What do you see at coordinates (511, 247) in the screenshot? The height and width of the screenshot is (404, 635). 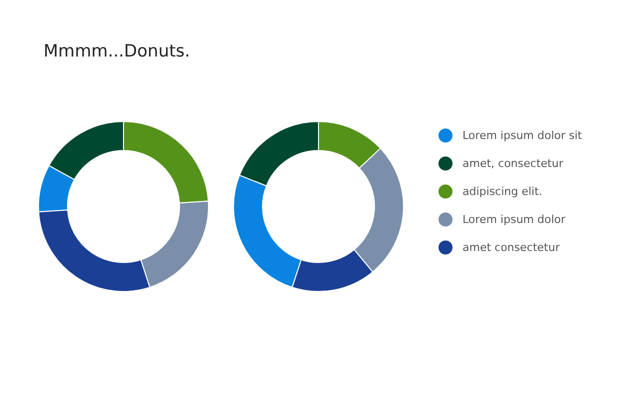 I see `legend-label: amet consectetur` at bounding box center [511, 247].